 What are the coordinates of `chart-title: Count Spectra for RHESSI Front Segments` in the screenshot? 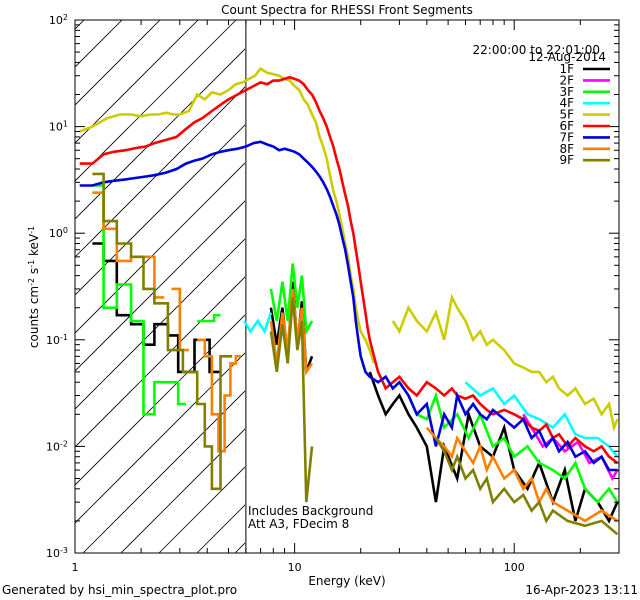 It's located at (347, 10).